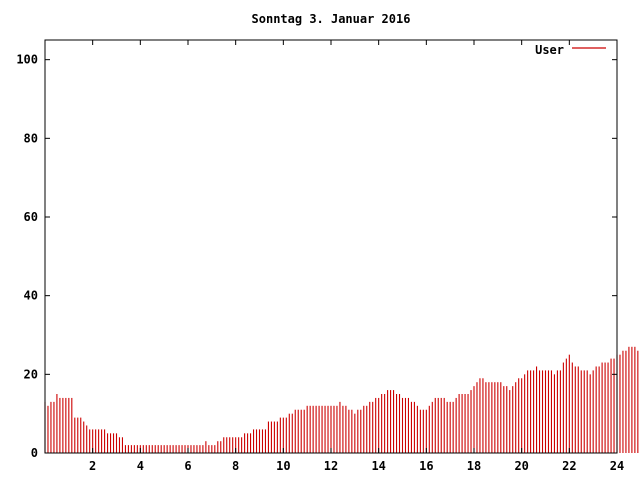 The image size is (640, 480). What do you see at coordinates (331, 466) in the screenshot?
I see `x-tick-label: 12` at bounding box center [331, 466].